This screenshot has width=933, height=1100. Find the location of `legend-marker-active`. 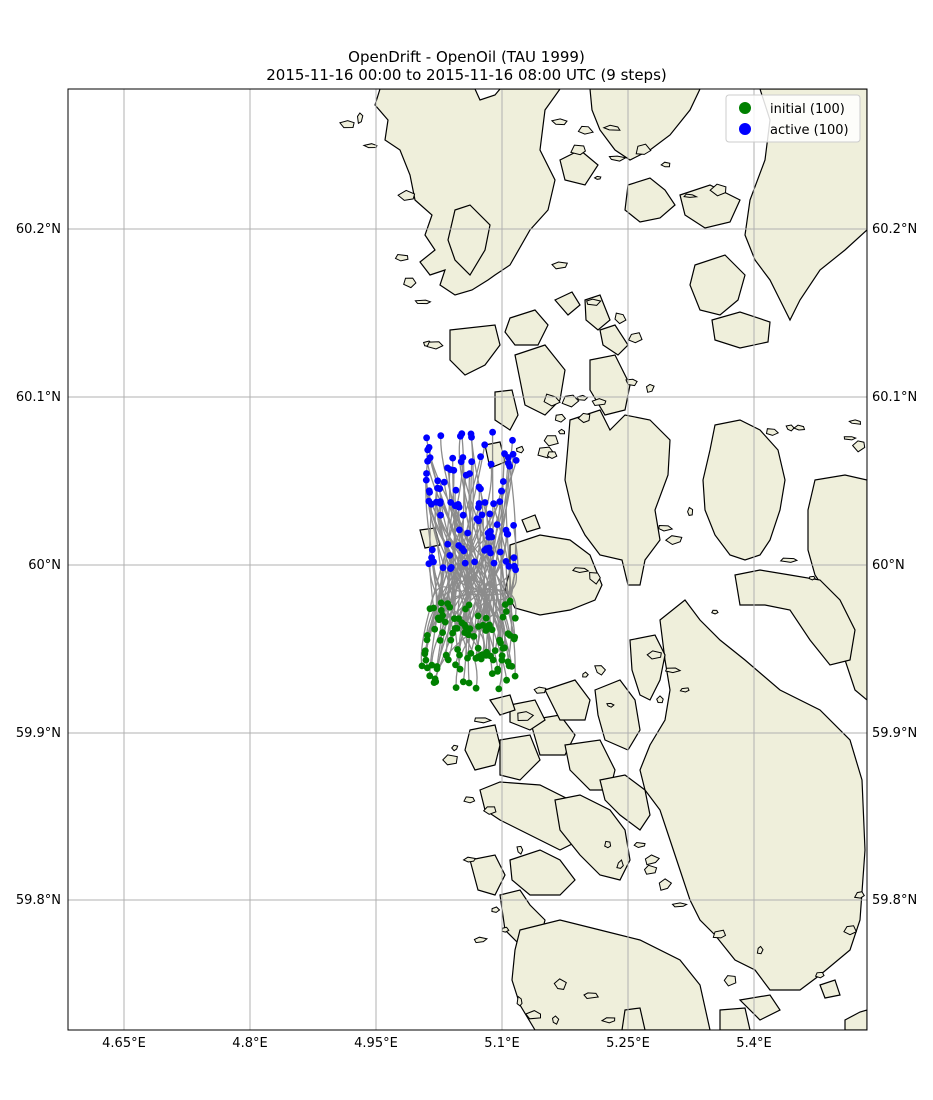

legend-marker-active is located at coordinates (745, 129).